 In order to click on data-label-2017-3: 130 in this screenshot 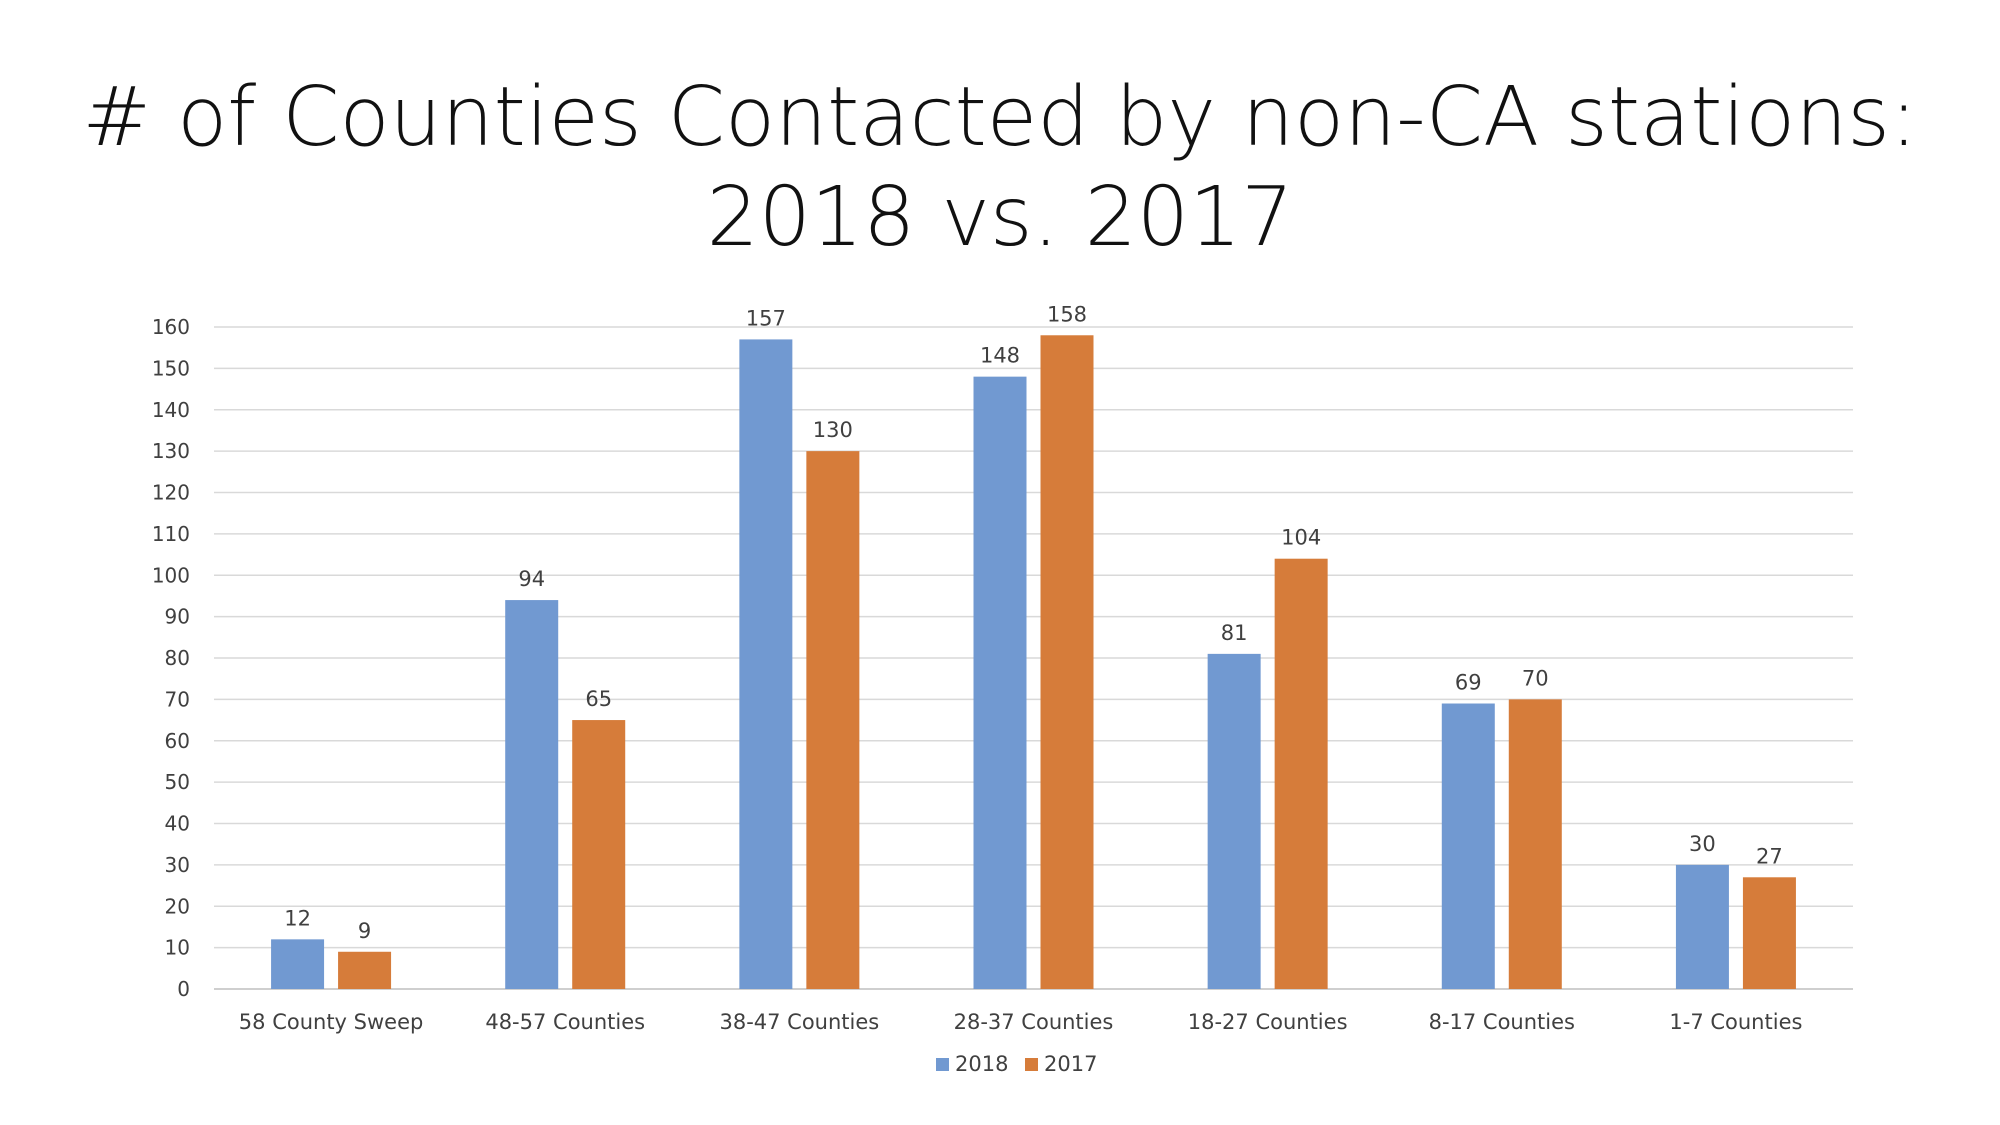, I will do `click(833, 430)`.